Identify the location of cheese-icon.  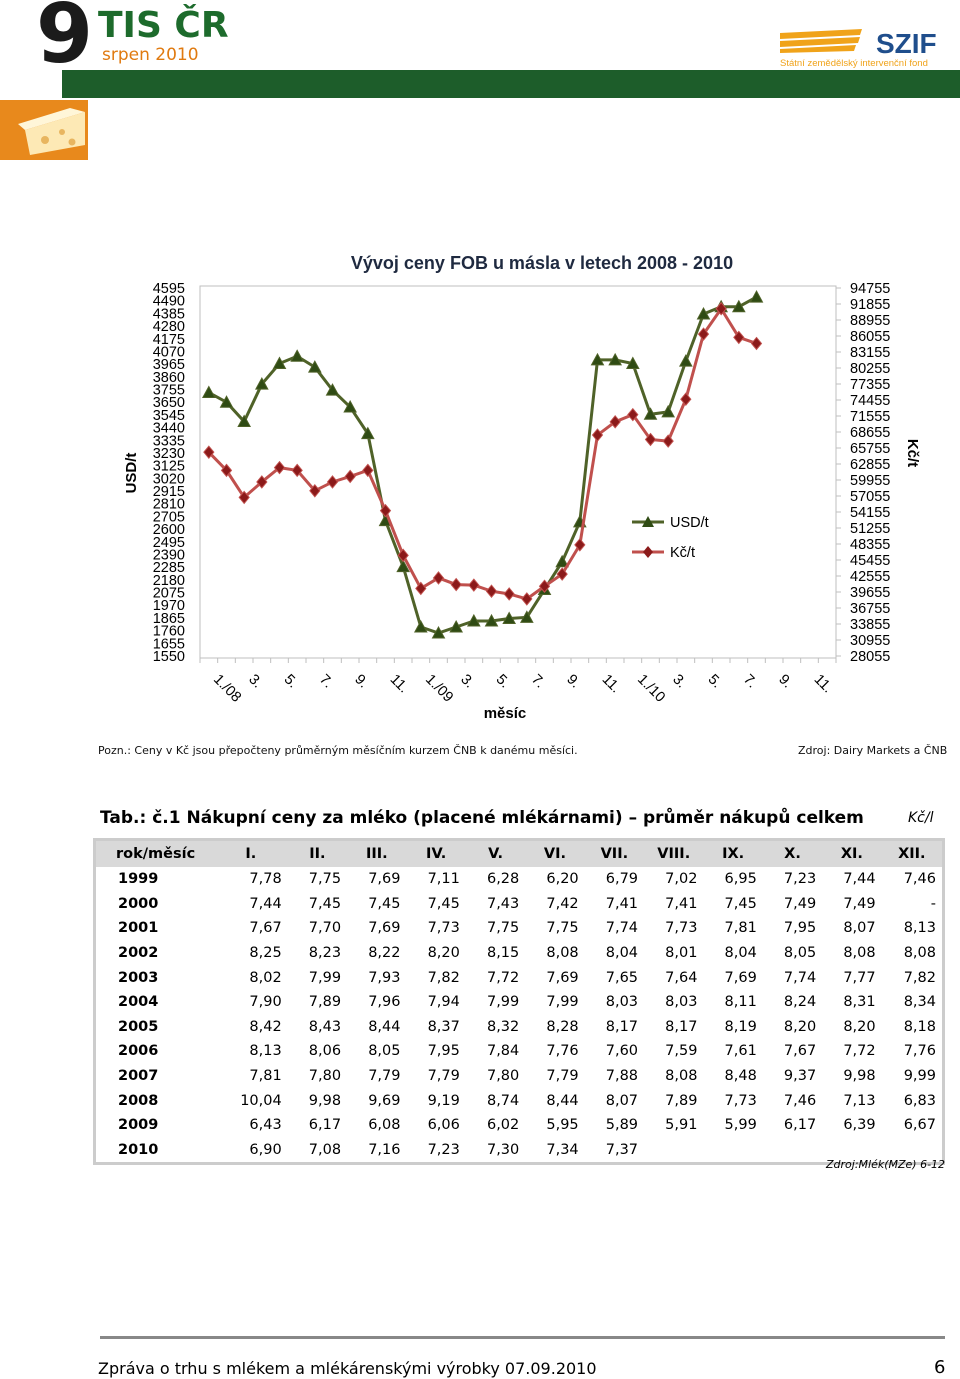
(44, 130).